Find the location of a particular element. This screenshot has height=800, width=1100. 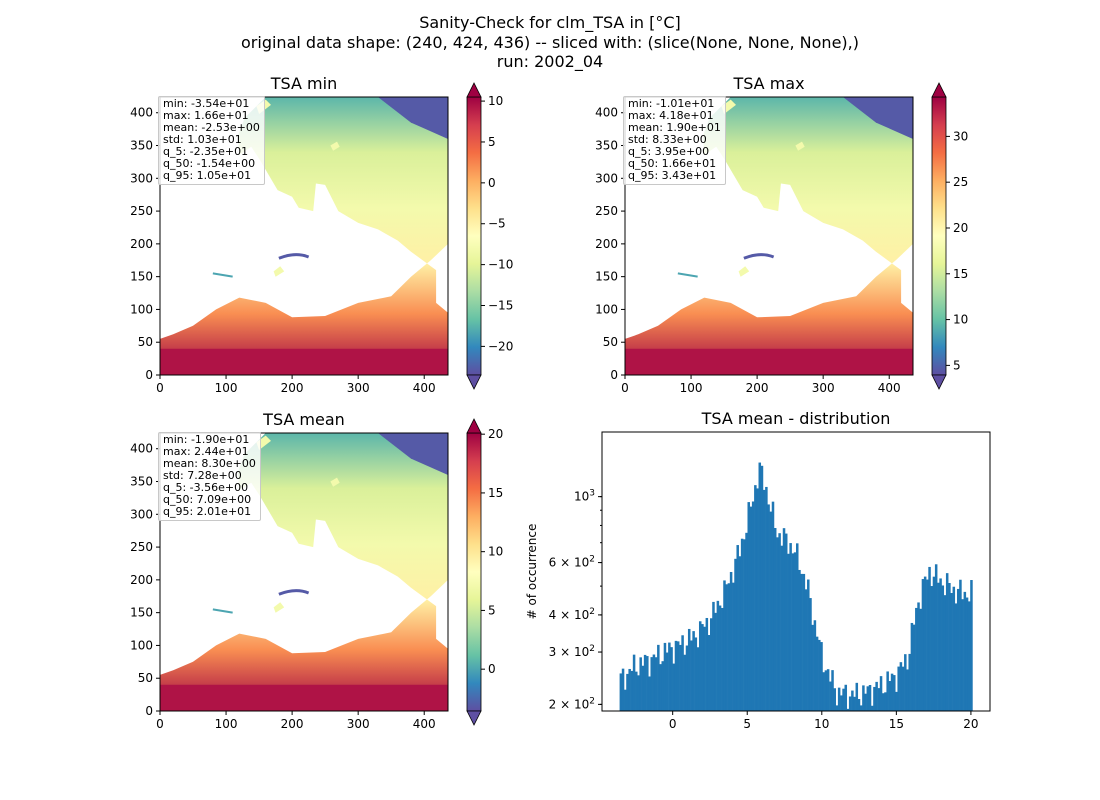

stats-line: std: 7.28e+00 is located at coordinates (202, 475).